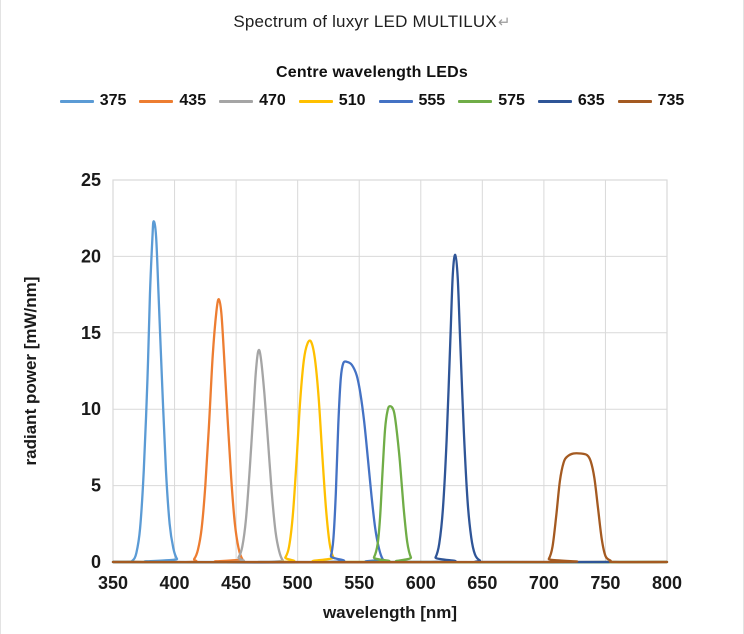  What do you see at coordinates (365, 21) in the screenshot?
I see `chart-title-text: Spectrum of luxyr LED MULTILUX` at bounding box center [365, 21].